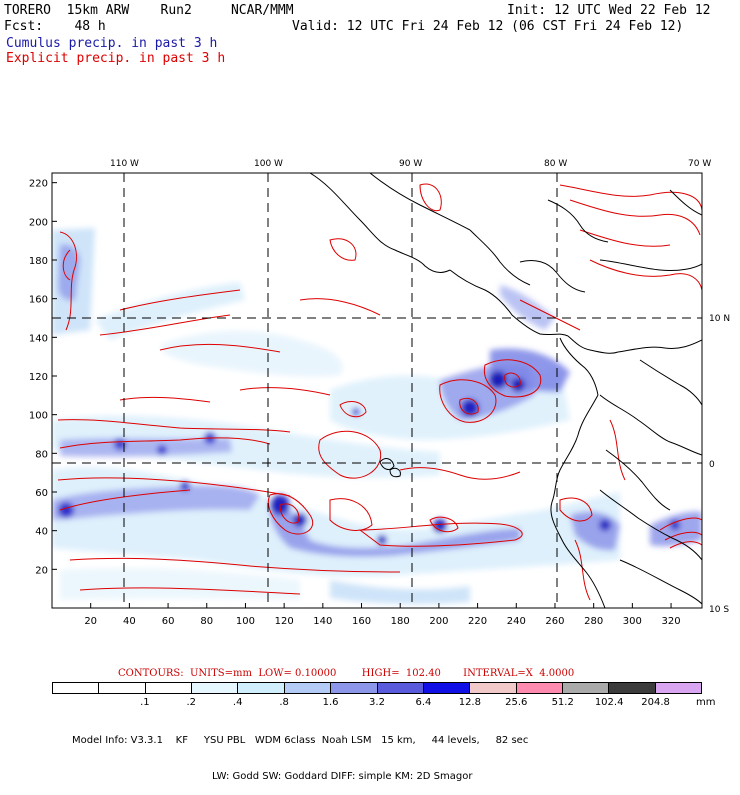 The width and height of the screenshot is (740, 795). I want to click on left-tick-label: 140, so click(38, 338).